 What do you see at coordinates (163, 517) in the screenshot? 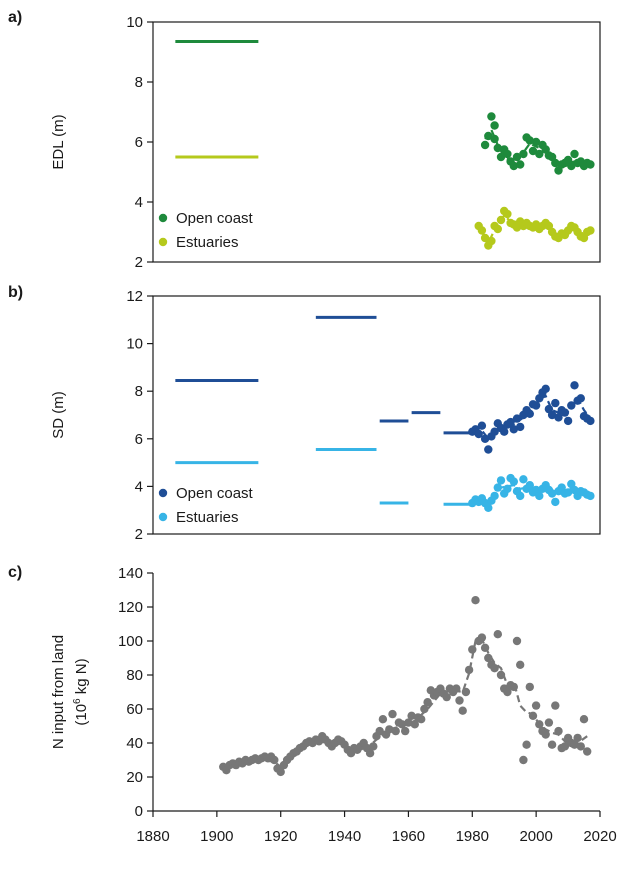
I see `legend-marker-estuaries` at bounding box center [163, 517].